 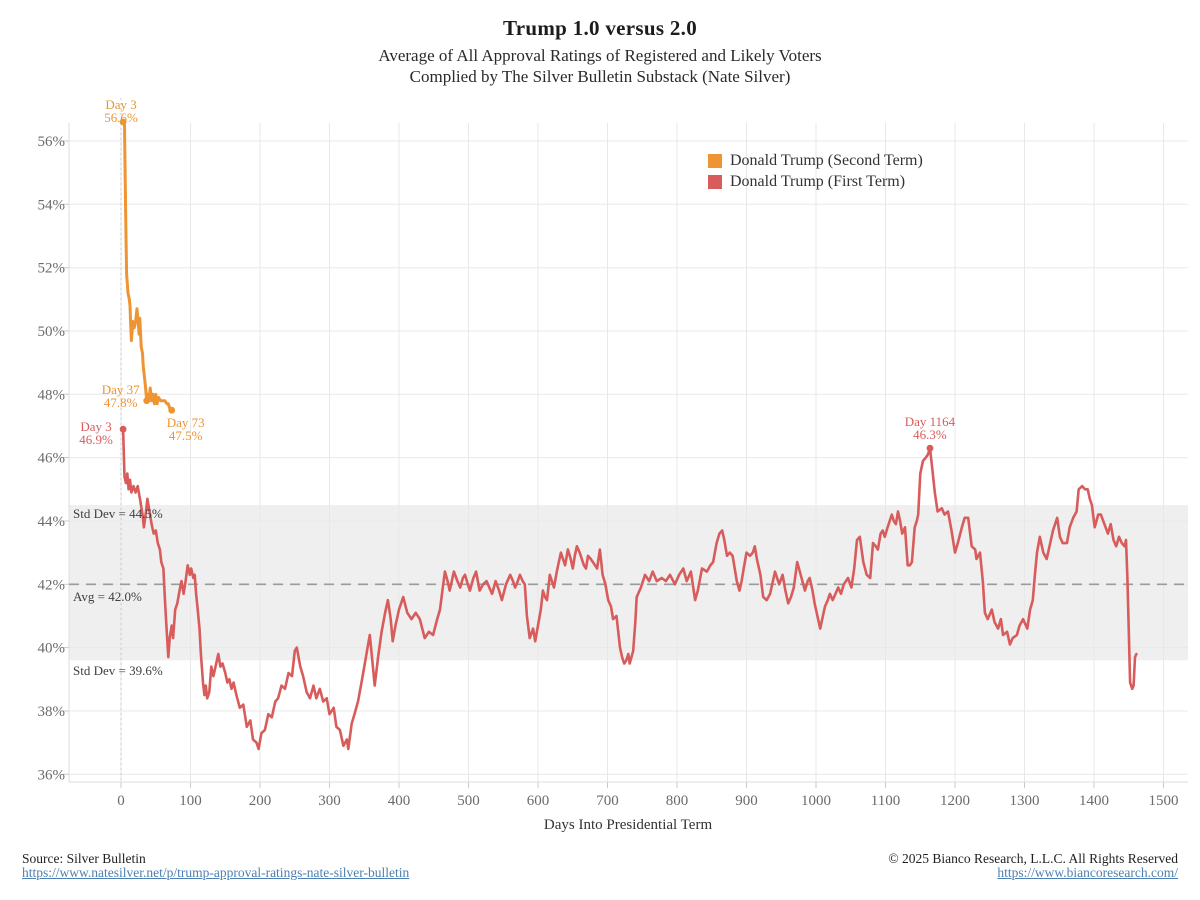 I want to click on legend-swatch-second-term, so click(x=715, y=160).